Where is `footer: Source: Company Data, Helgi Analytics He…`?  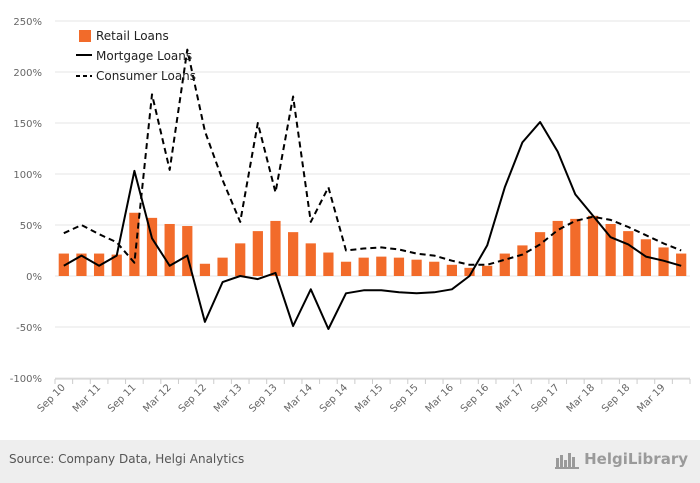
footer: Source: Company Data, Helgi Analytics He… is located at coordinates (350, 461).